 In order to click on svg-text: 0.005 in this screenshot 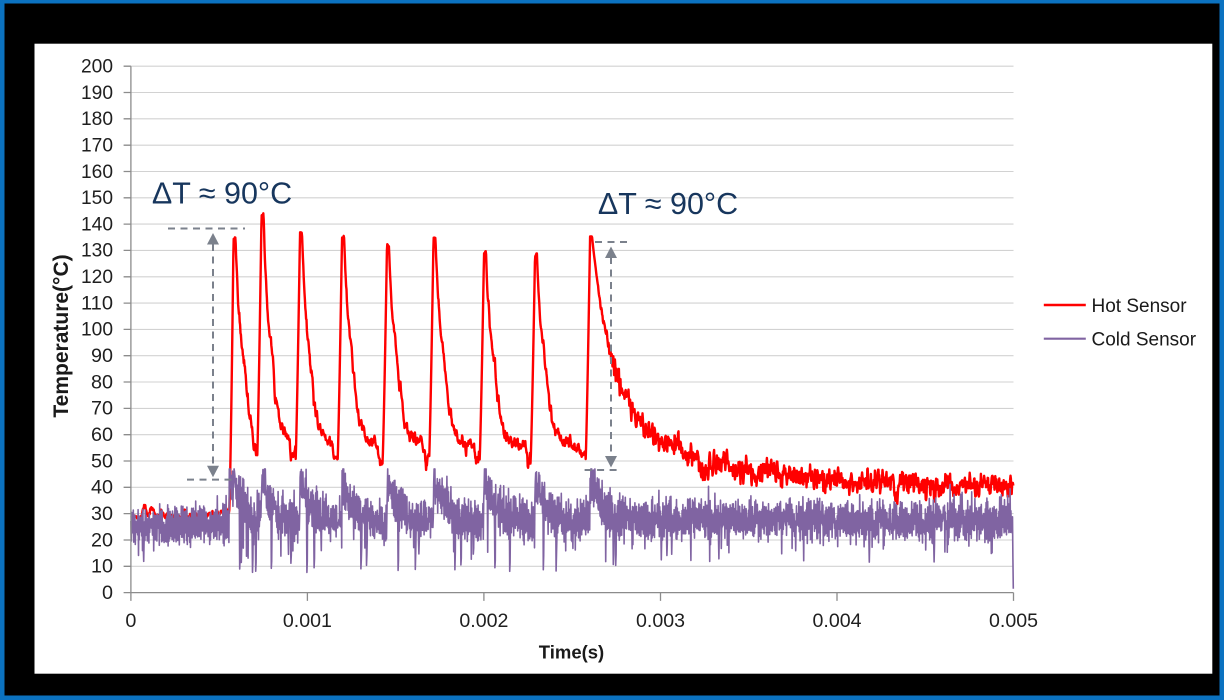, I will do `click(1013, 621)`.